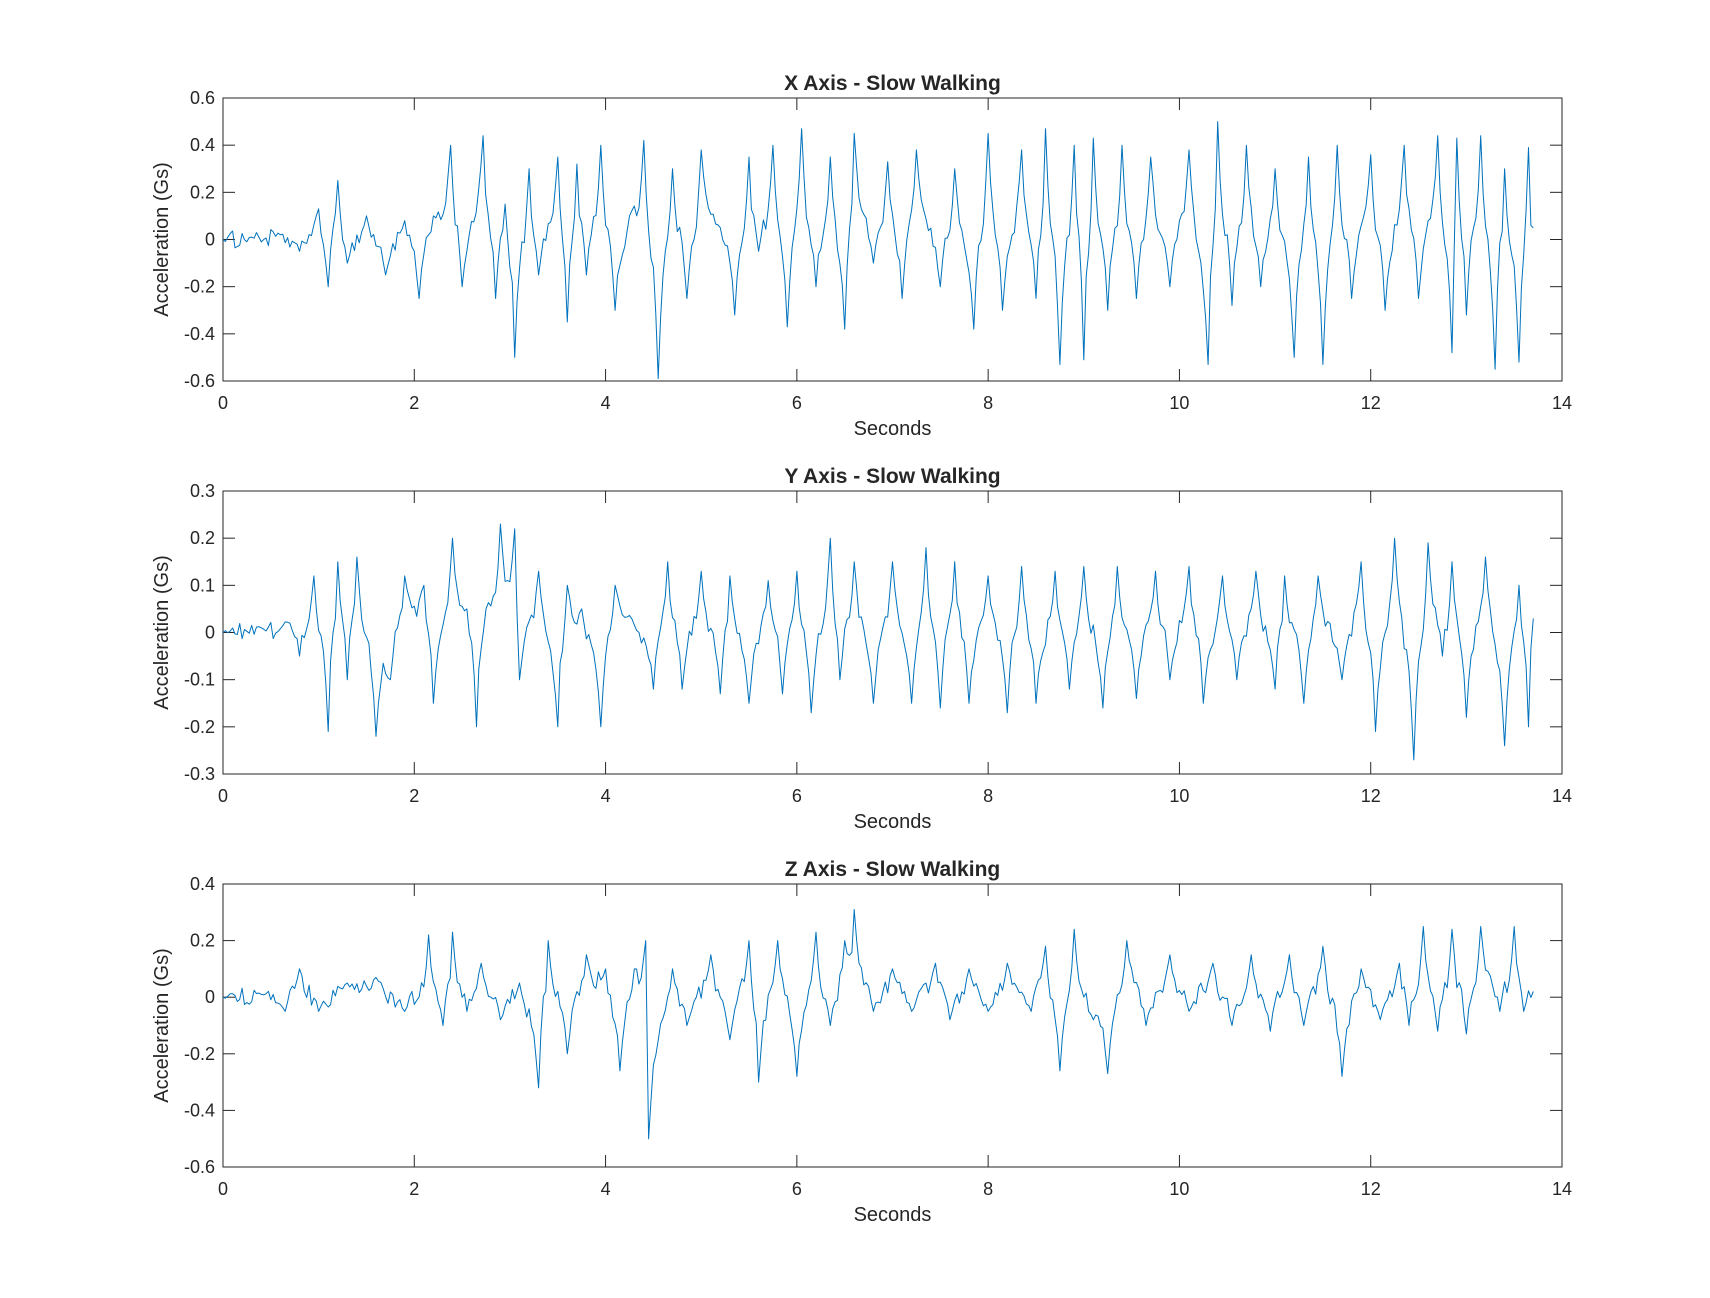  What do you see at coordinates (202, 491) in the screenshot?
I see `y-tick-label: 0.3` at bounding box center [202, 491].